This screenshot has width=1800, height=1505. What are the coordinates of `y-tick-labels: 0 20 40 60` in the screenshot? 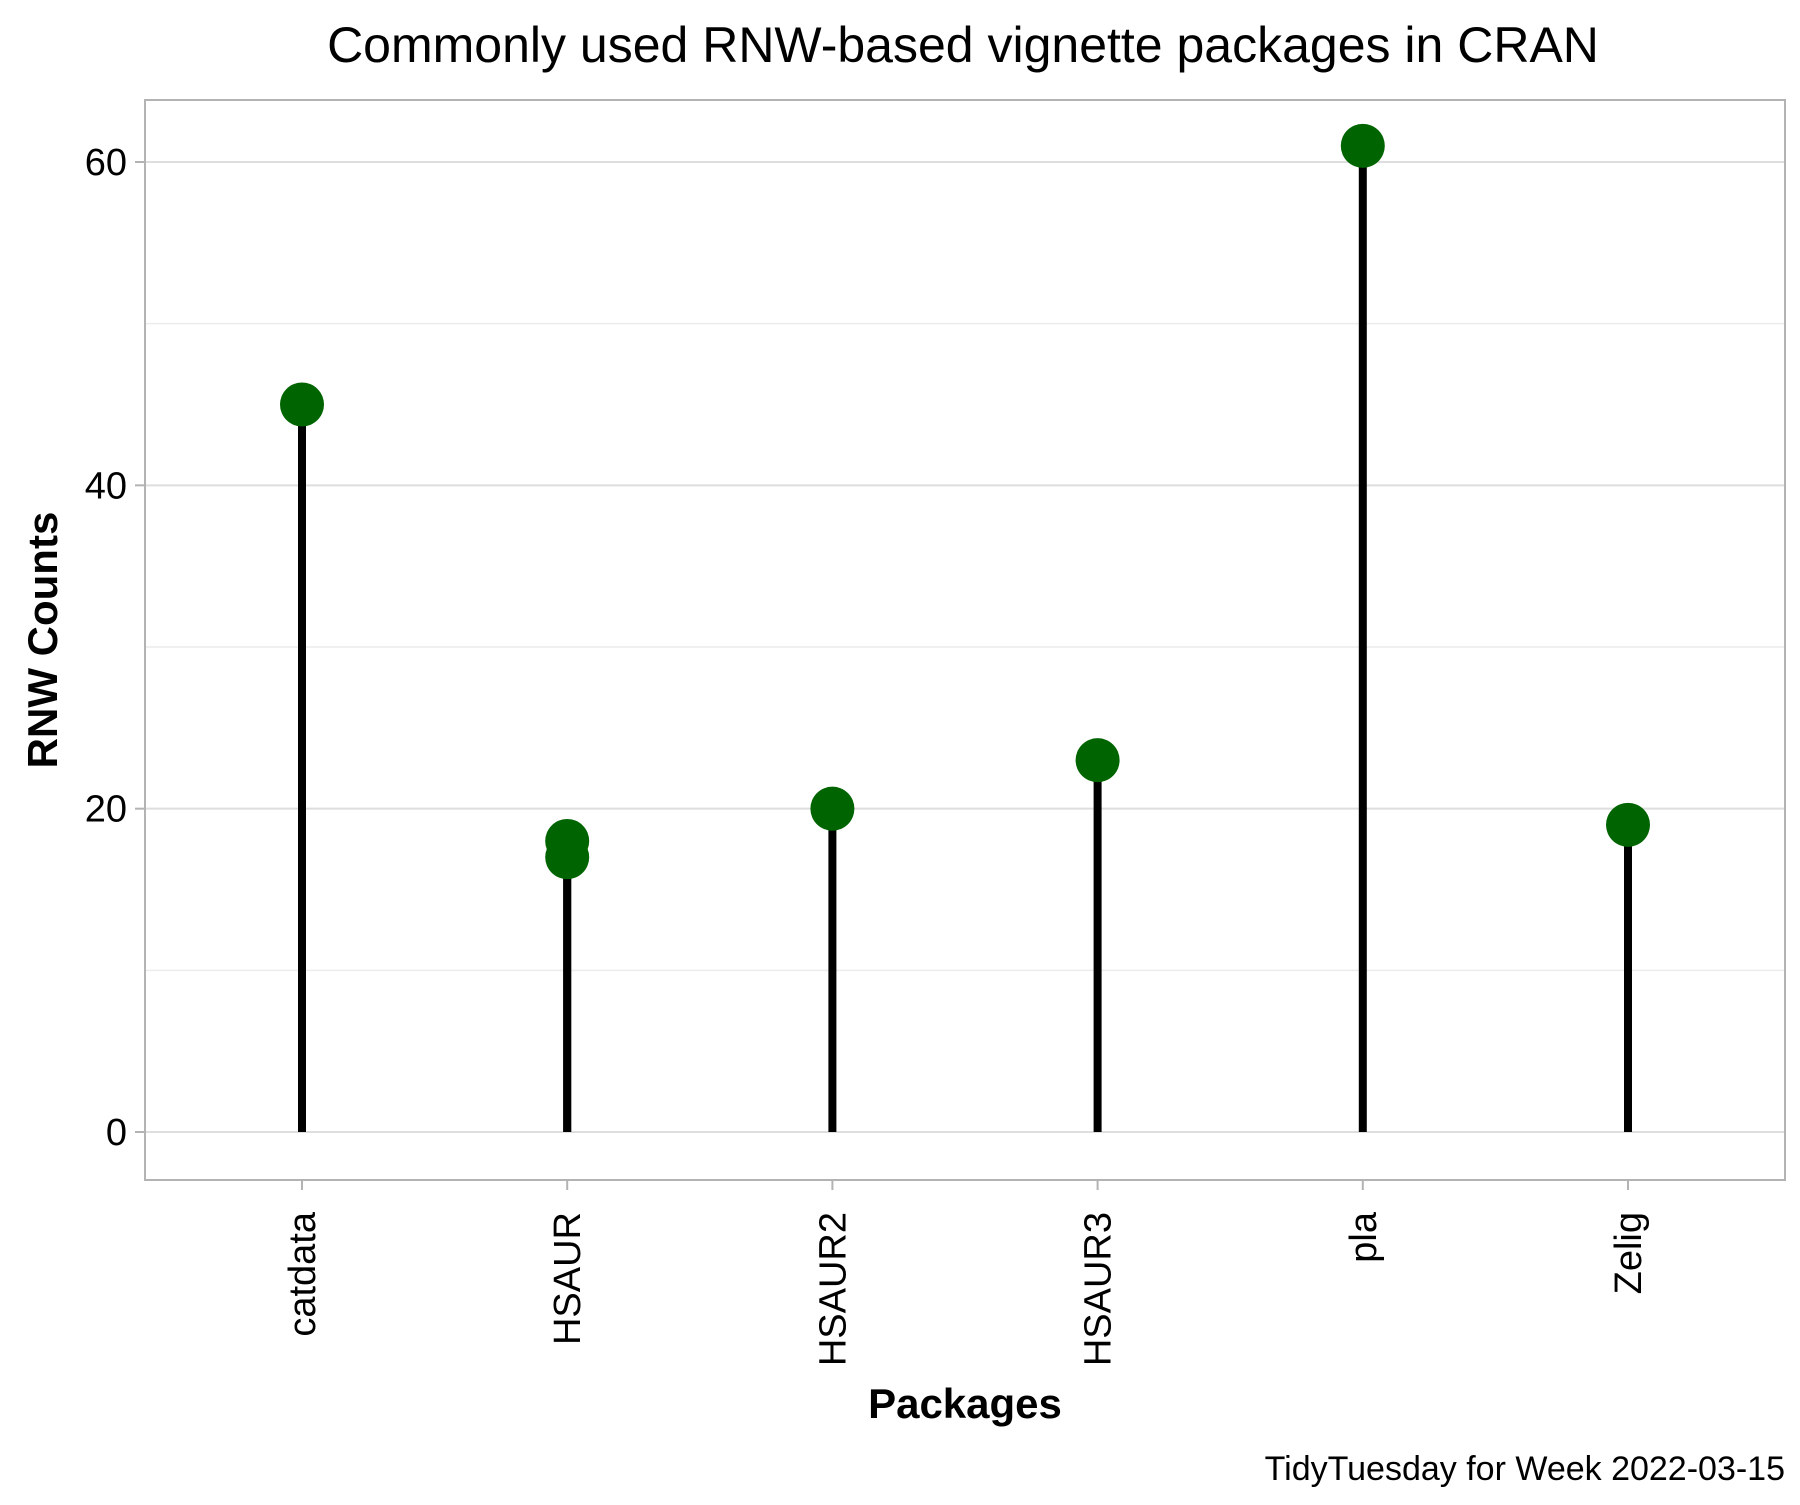 It's located at (106, 648).